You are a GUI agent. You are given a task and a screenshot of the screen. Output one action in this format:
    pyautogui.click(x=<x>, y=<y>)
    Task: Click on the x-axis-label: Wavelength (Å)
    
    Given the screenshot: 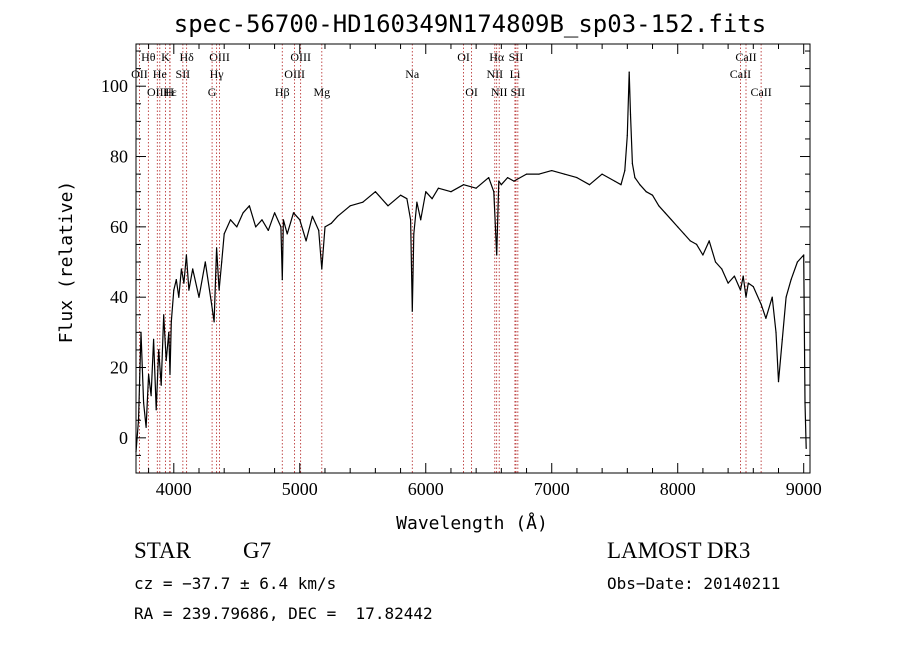 What is the action you would take?
    pyautogui.click(x=472, y=523)
    